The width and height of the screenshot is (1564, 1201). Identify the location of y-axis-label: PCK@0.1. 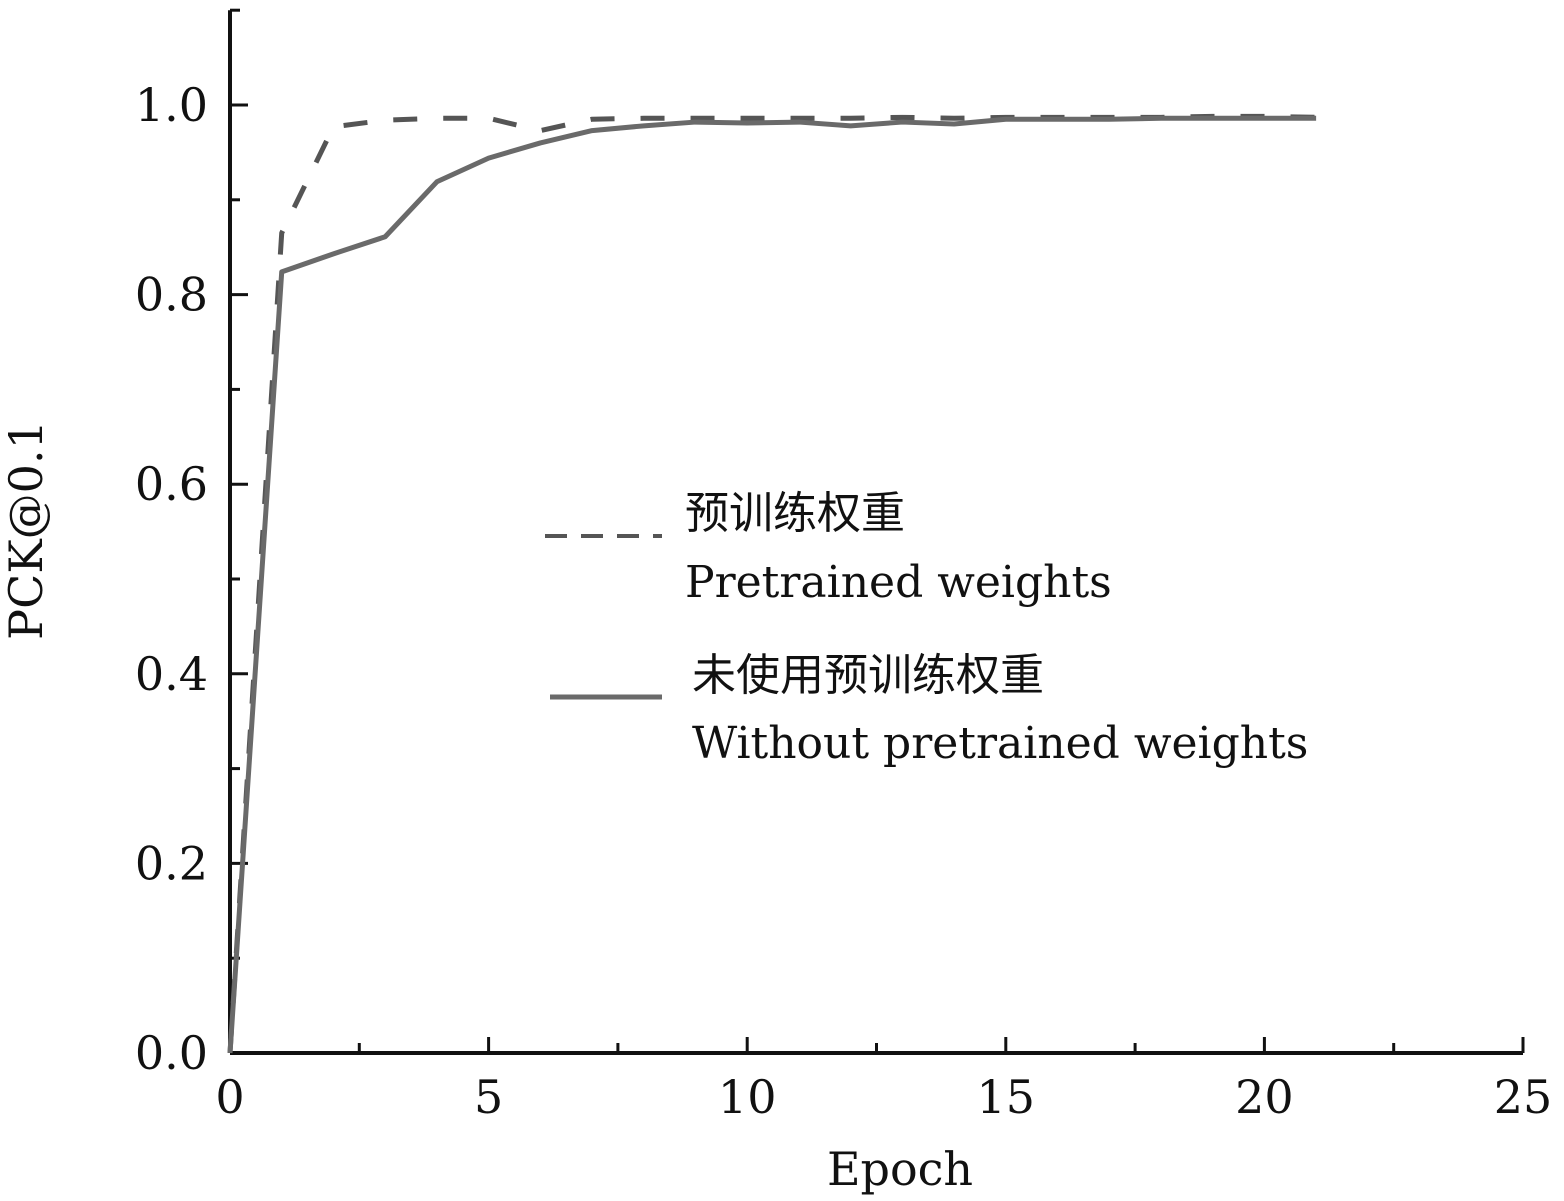
(26, 530).